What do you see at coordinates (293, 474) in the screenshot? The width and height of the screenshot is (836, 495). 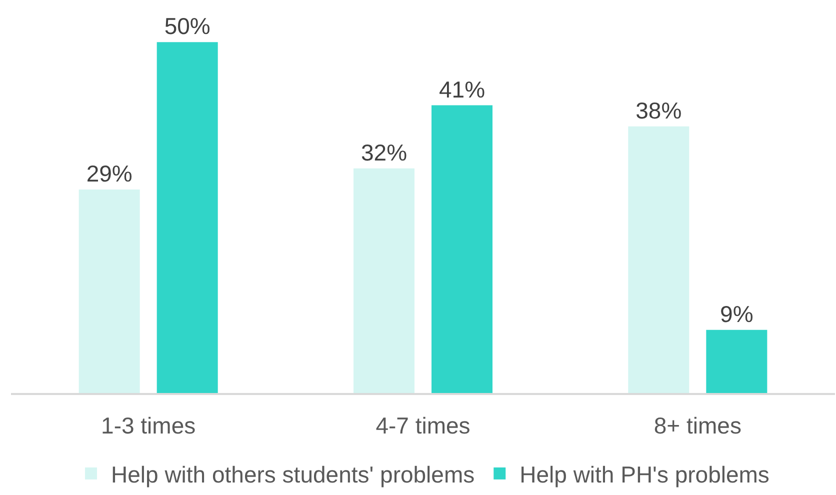 I see `legend-label: Help with others students' problems` at bounding box center [293, 474].